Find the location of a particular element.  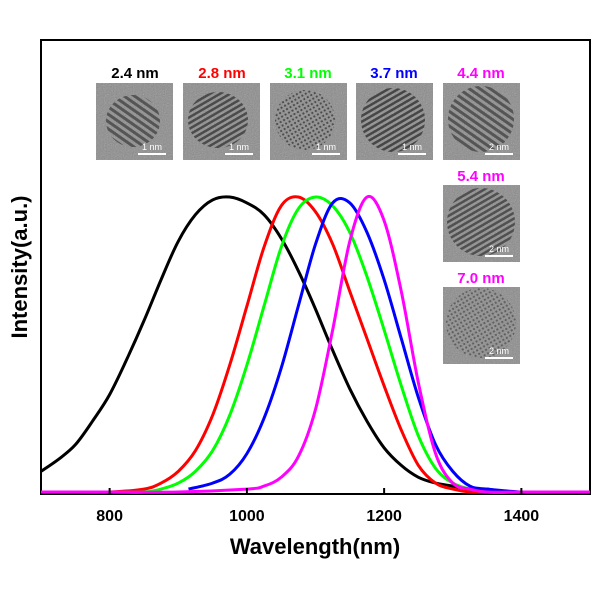

scale-bar-2: 1 nm is located at coordinates (239, 148).